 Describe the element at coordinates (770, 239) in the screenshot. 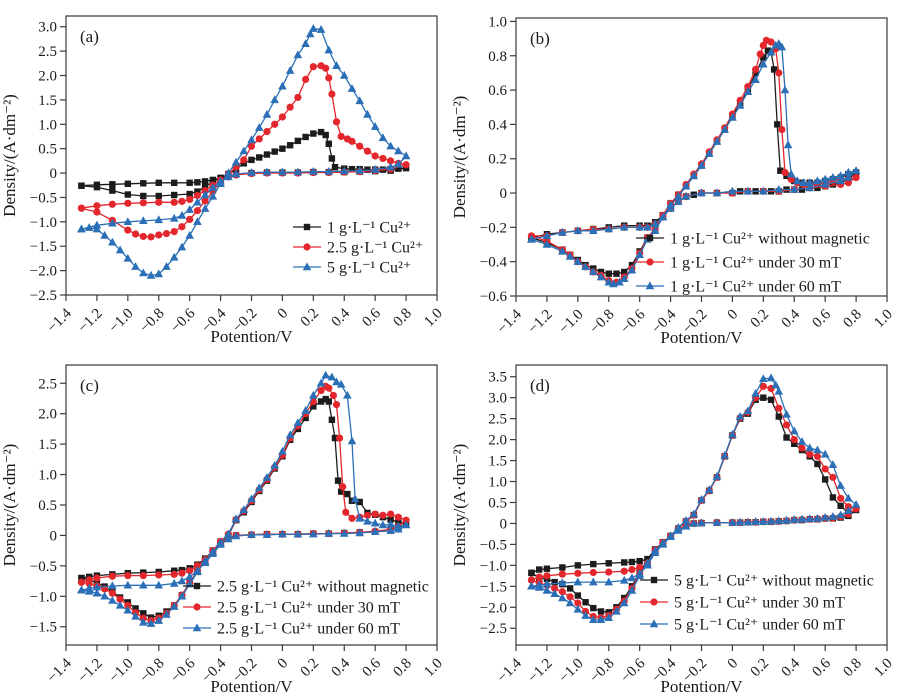

I see `legend-label: 1 g·L⁻¹ Cu²⁺ without magnetic` at that location.